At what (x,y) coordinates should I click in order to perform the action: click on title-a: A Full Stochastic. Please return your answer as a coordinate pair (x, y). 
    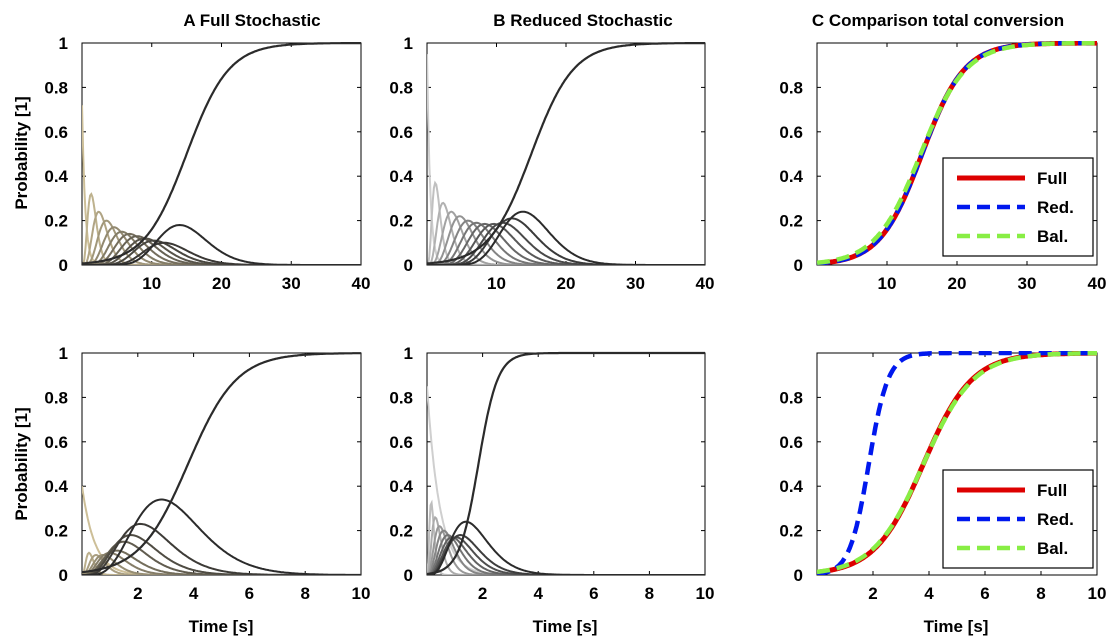
    Looking at the image, I should click on (251, 20).